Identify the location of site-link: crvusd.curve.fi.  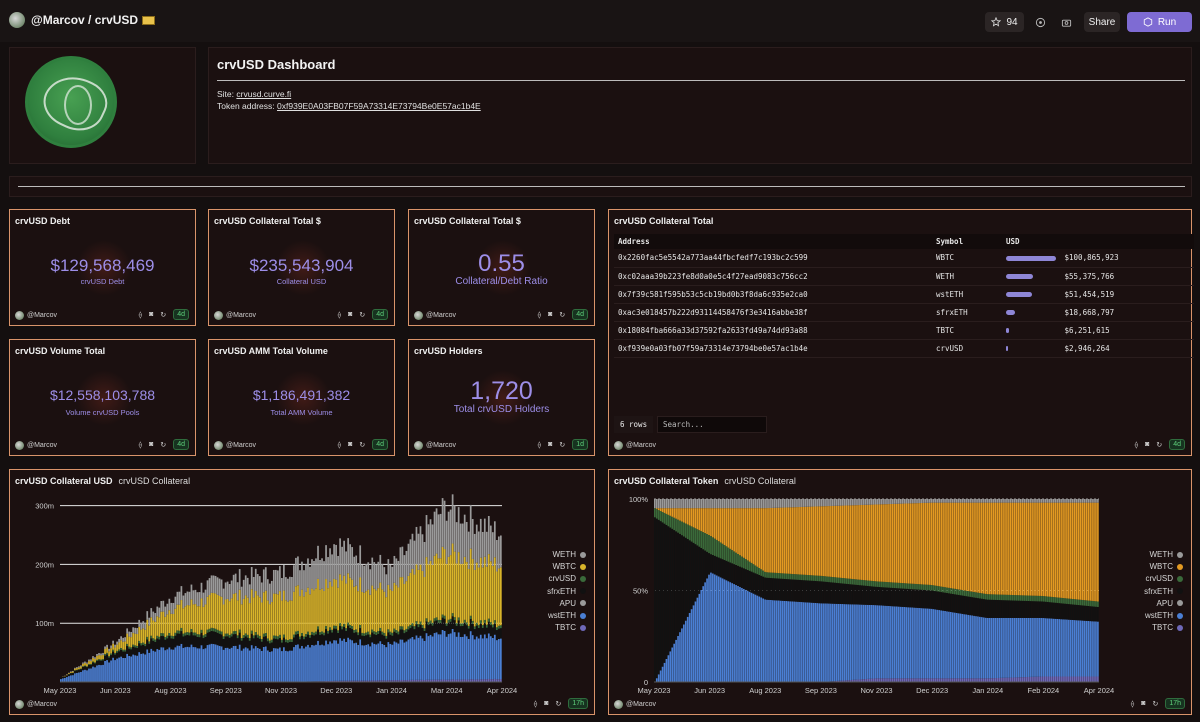
(264, 94).